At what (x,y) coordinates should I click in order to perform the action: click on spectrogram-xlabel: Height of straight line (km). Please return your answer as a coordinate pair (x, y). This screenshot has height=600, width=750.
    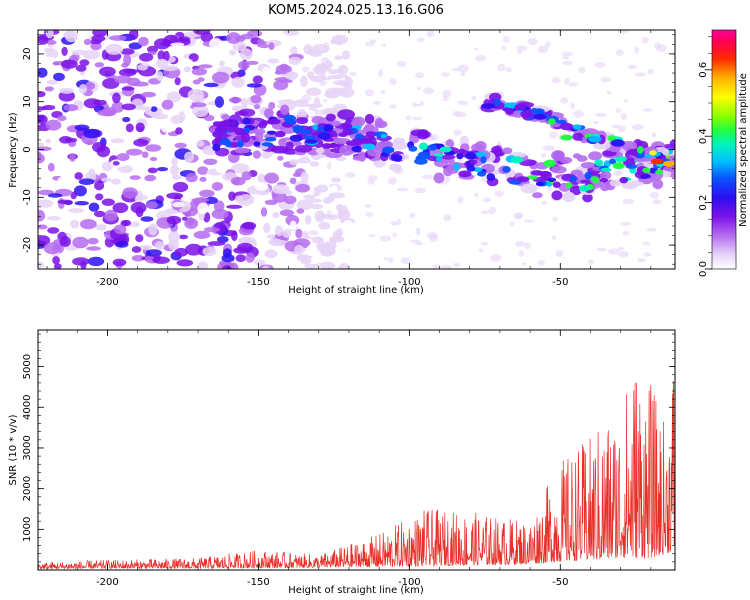
    Looking at the image, I should click on (356, 290).